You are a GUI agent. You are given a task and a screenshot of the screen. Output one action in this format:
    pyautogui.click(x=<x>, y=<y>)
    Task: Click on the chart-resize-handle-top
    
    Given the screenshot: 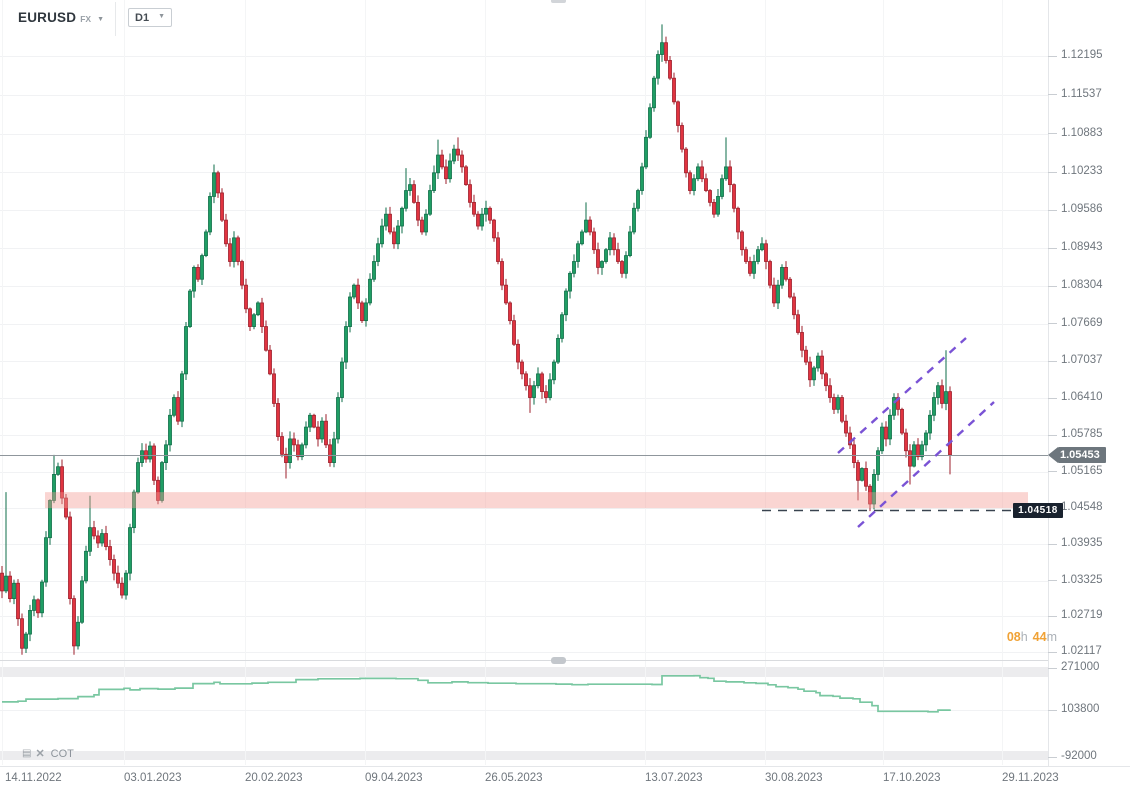 What is the action you would take?
    pyautogui.click(x=558, y=1)
    